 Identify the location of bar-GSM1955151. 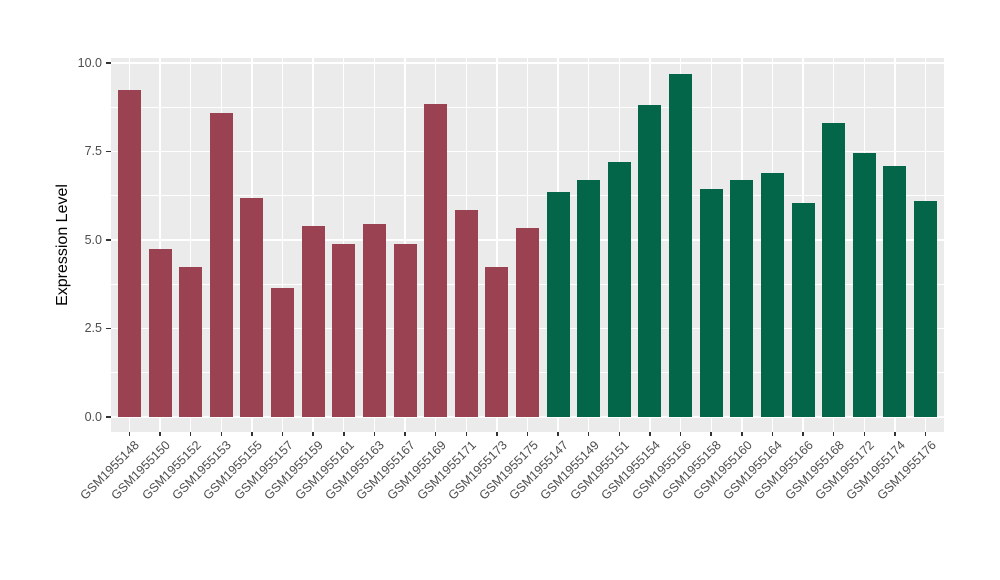
(619, 289).